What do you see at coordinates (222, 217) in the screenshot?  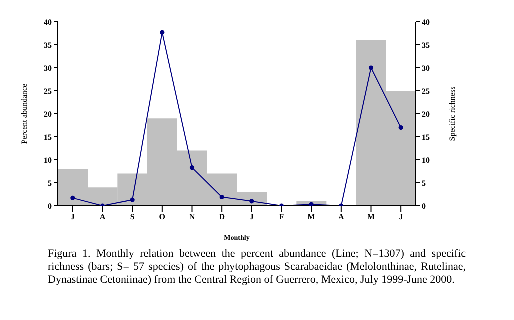 I see `x-tick-label: D` at bounding box center [222, 217].